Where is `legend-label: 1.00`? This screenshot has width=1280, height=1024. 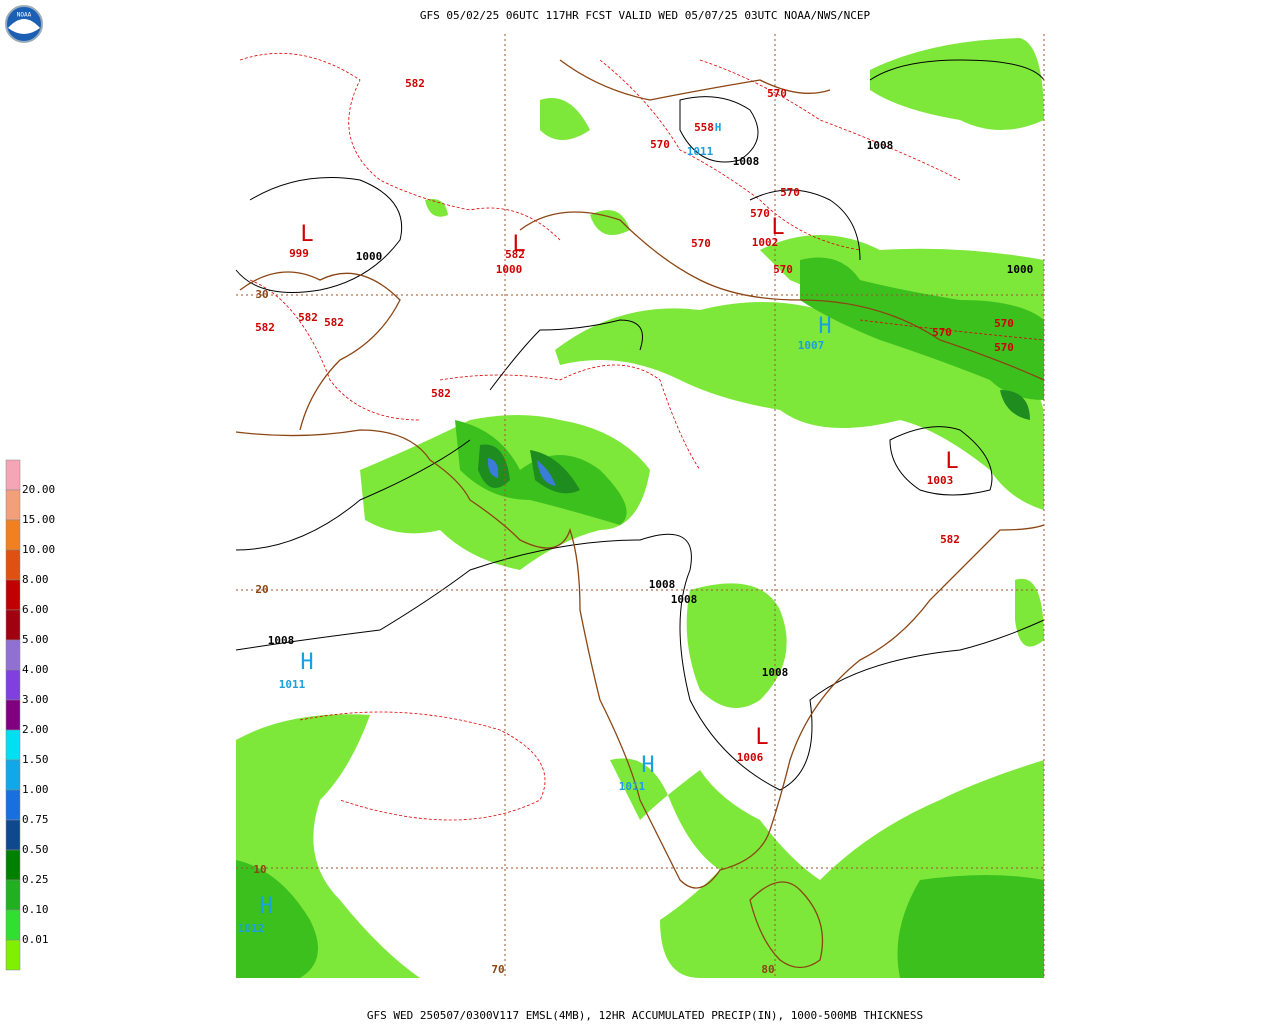 legend-label: 1.00 is located at coordinates (35, 789).